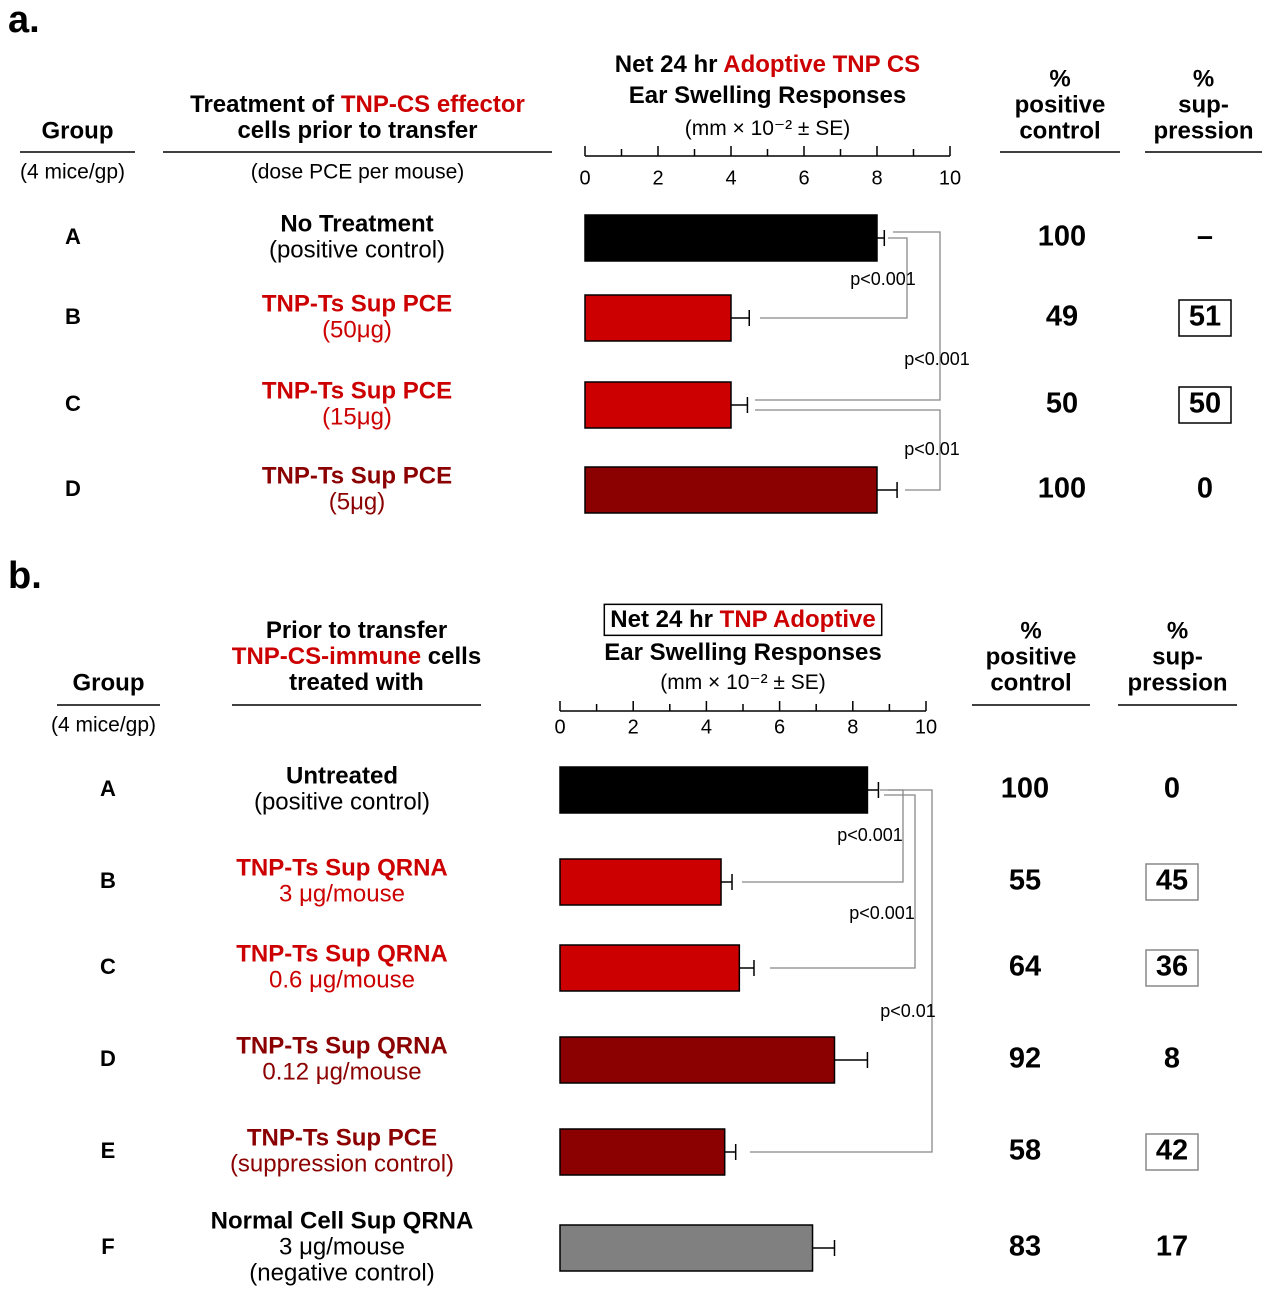  I want to click on treatment-header: cells prior to transfer, so click(357, 130).